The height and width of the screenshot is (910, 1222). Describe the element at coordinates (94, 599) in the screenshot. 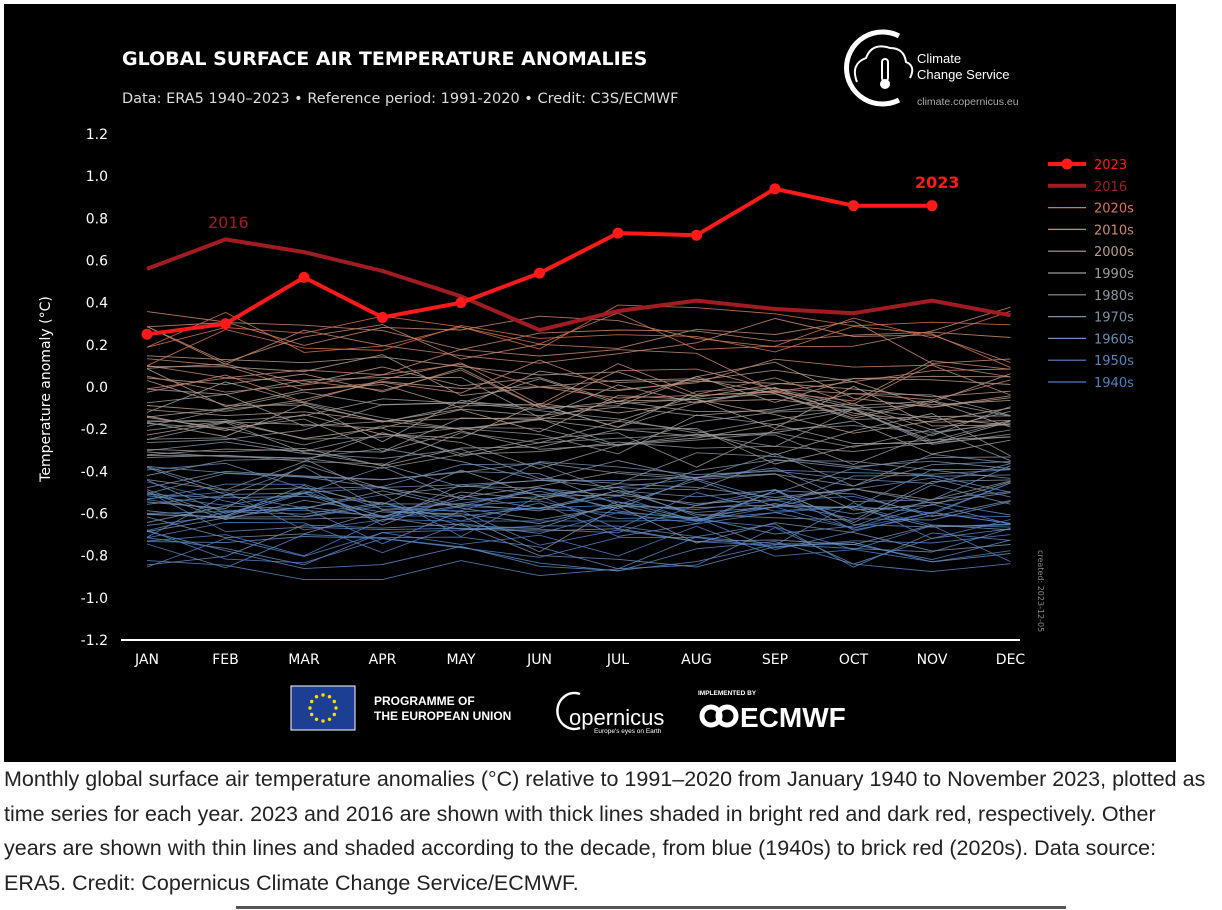

I see `y-tick-label: -1.0` at that location.